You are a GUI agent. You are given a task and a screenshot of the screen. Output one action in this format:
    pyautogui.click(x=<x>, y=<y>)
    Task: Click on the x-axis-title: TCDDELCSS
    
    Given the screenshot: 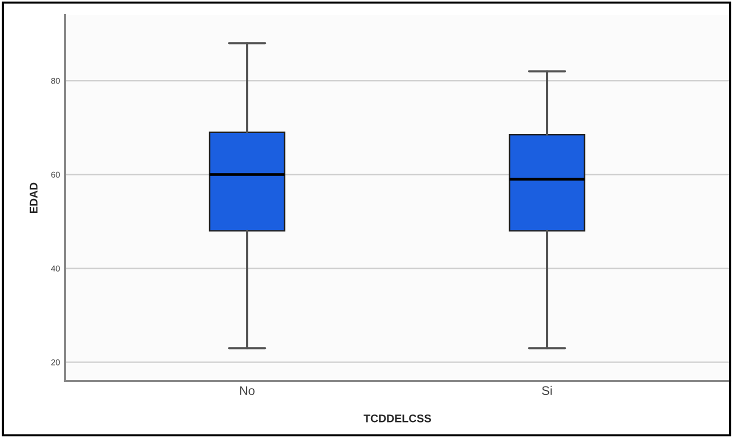 What is the action you would take?
    pyautogui.click(x=398, y=418)
    